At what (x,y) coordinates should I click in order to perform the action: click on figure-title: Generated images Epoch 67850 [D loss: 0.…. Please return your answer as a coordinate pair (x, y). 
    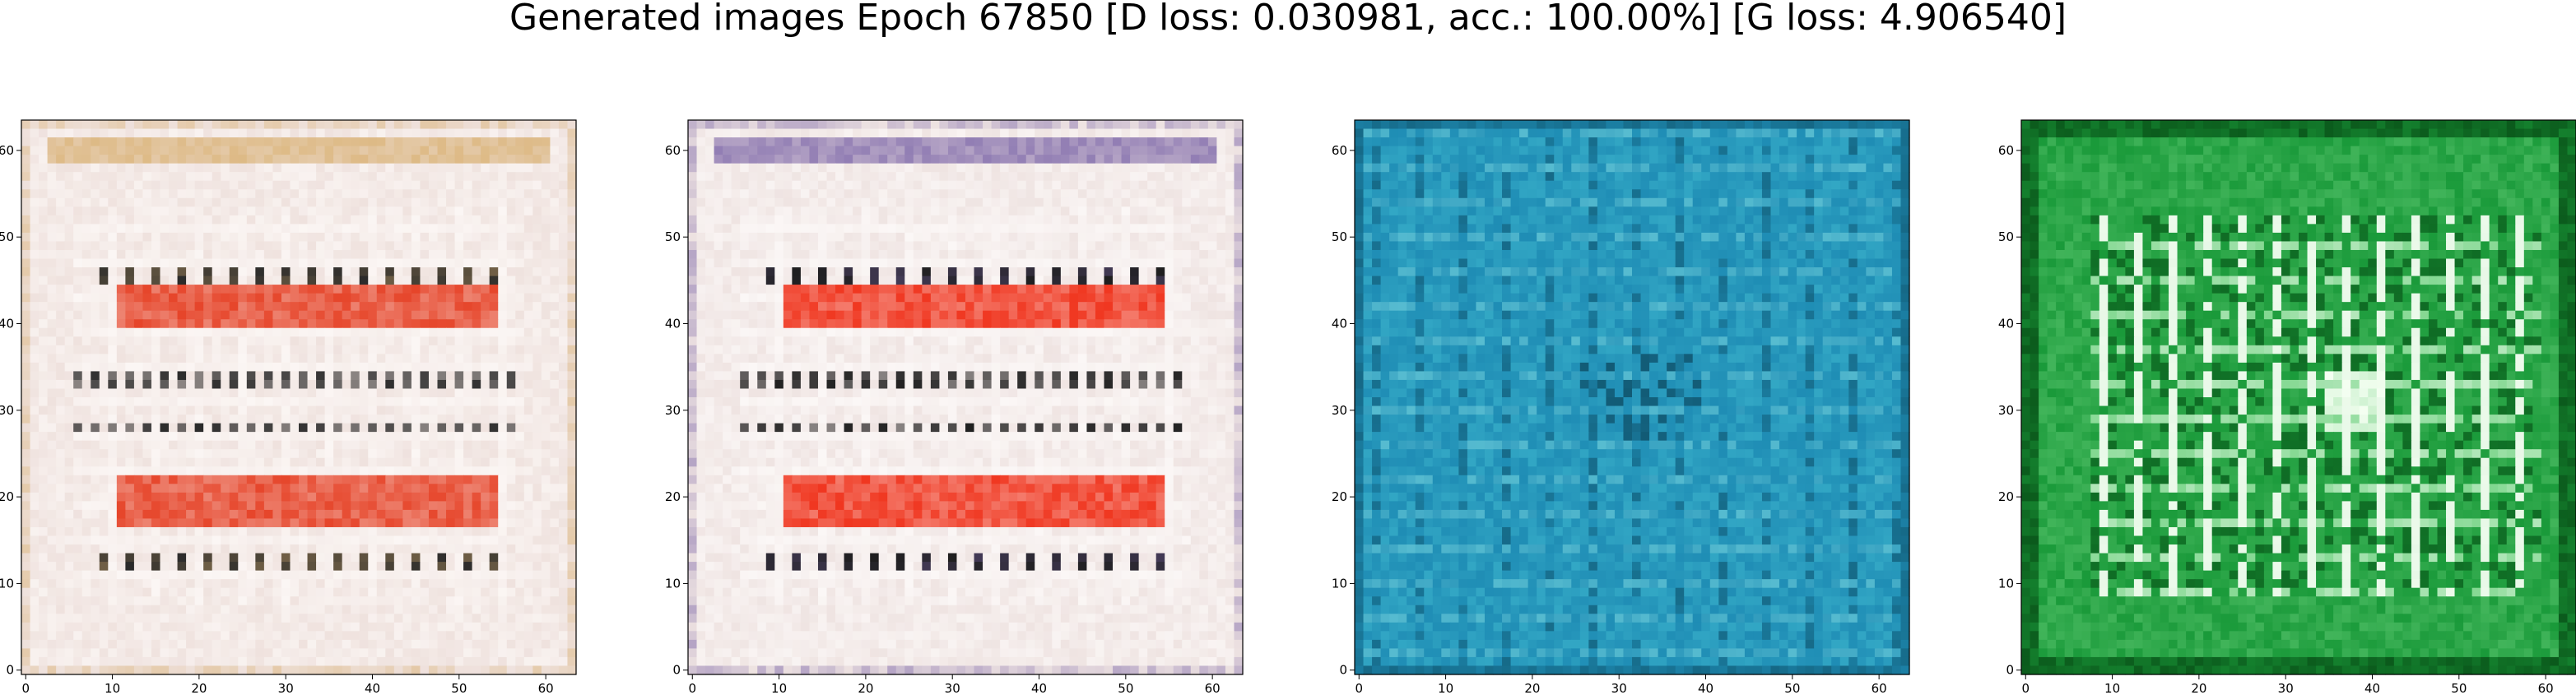
    Looking at the image, I should click on (1288, 19).